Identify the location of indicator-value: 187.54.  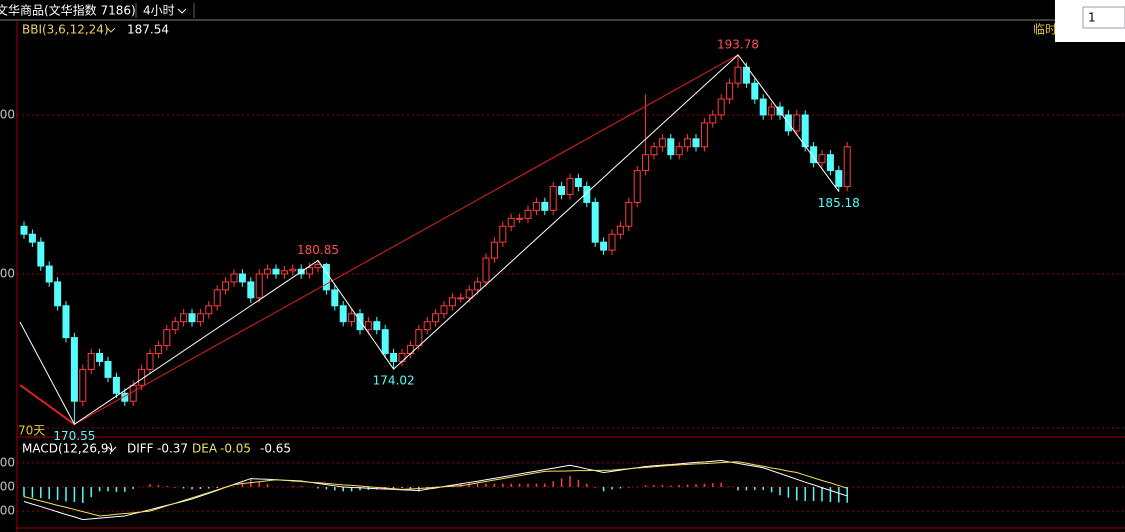
(148, 30).